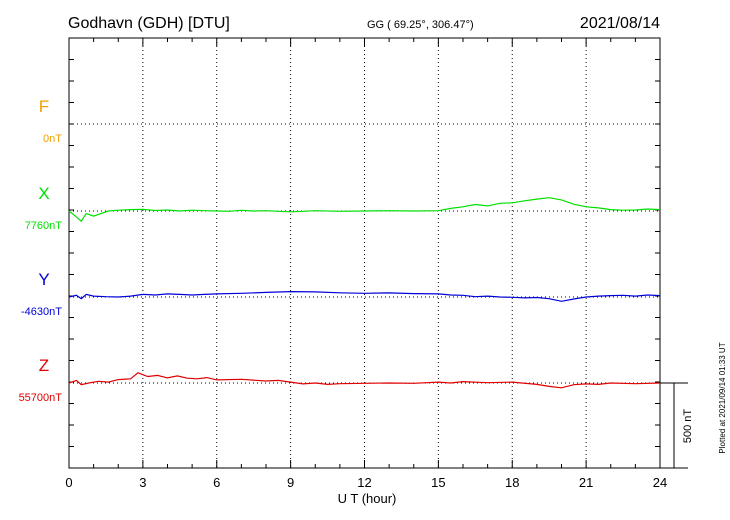 Image resolution: width=730 pixels, height=520 pixels. I want to click on x-tick-label: 12, so click(364, 482).